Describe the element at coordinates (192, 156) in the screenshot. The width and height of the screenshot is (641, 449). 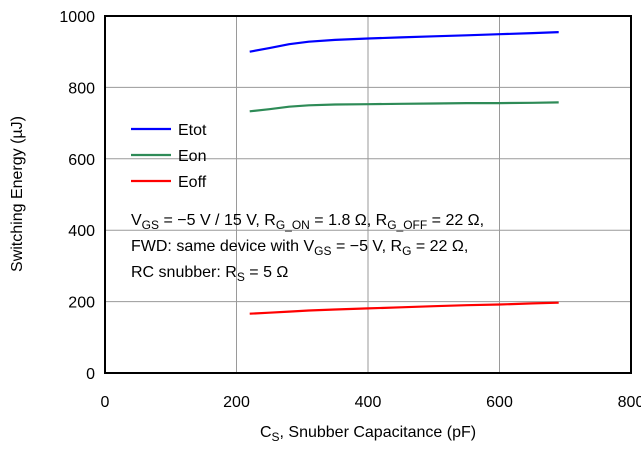
I see `legend-label-eon: Eon` at that location.